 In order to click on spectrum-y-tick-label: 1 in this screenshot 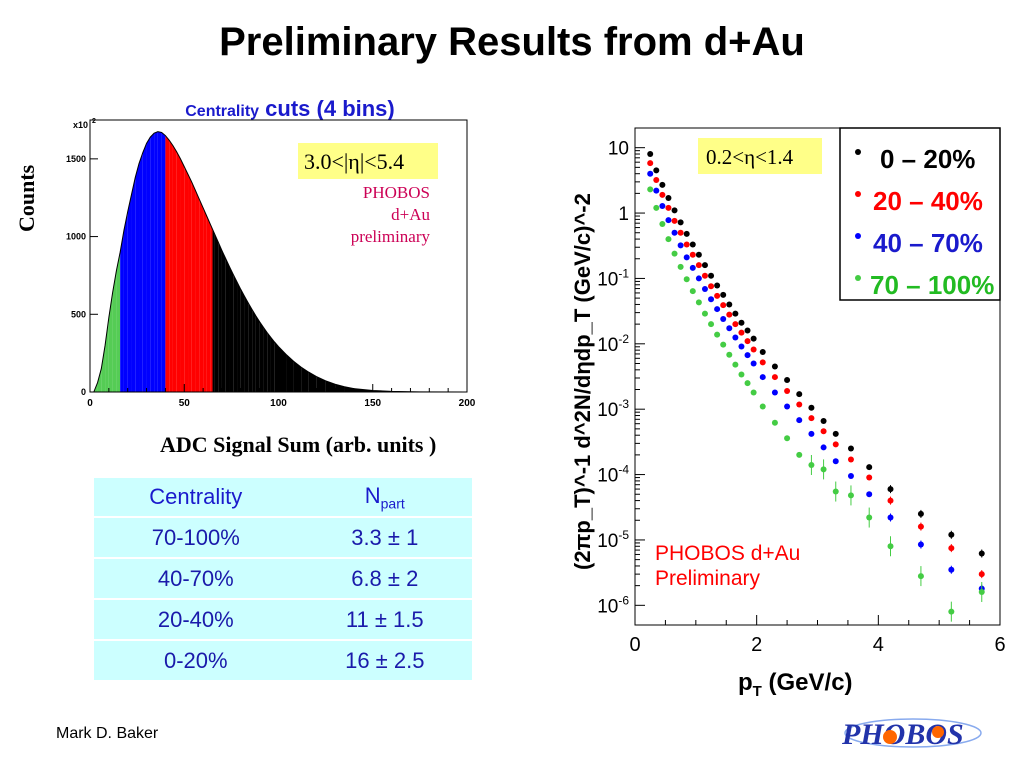, I will do `click(623, 214)`.